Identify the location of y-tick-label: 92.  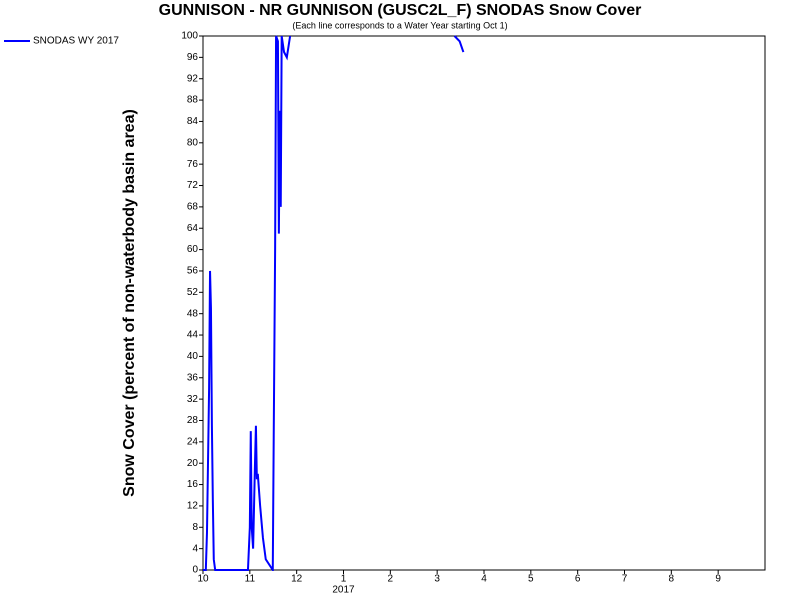
(193, 78).